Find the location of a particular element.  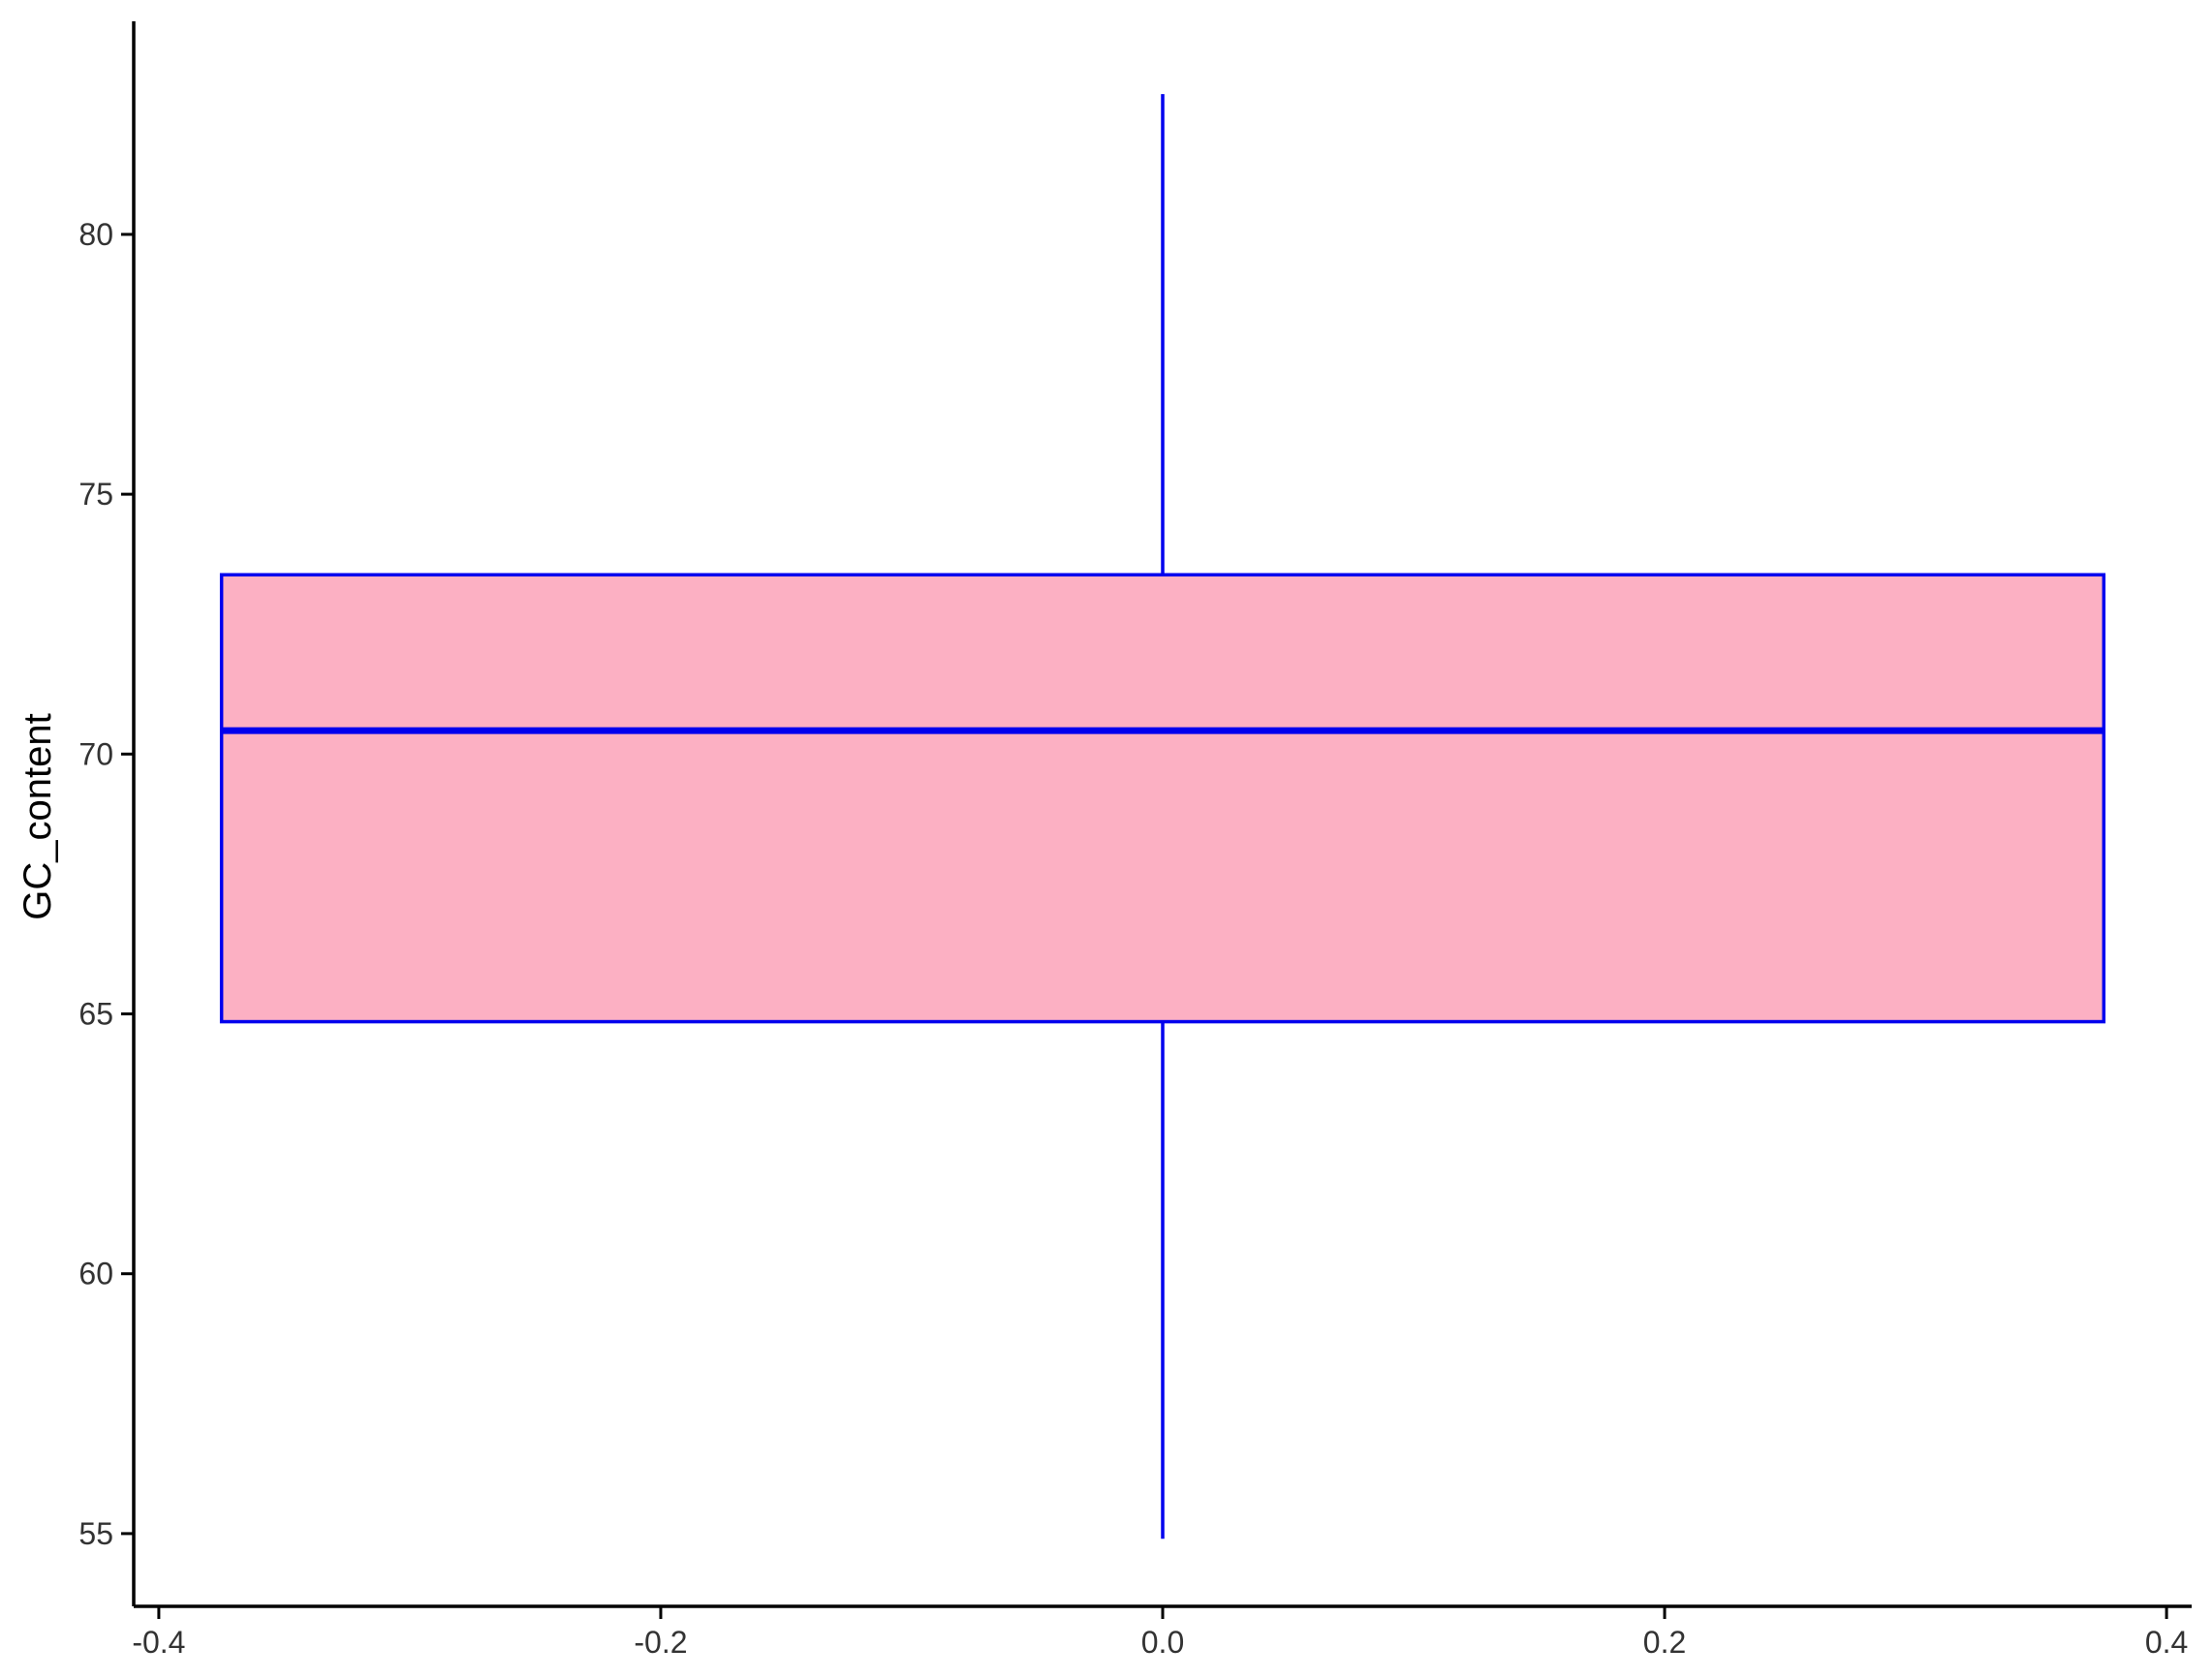

x-tick-label: 0.0 is located at coordinates (1163, 1642).